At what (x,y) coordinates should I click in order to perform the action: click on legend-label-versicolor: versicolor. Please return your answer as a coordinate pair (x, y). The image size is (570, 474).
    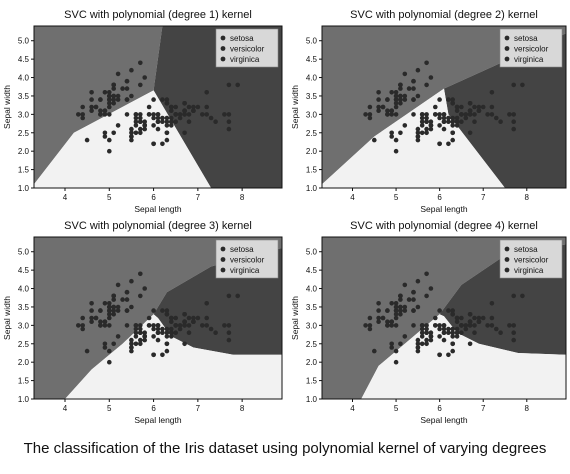
    Looking at the image, I should click on (247, 260).